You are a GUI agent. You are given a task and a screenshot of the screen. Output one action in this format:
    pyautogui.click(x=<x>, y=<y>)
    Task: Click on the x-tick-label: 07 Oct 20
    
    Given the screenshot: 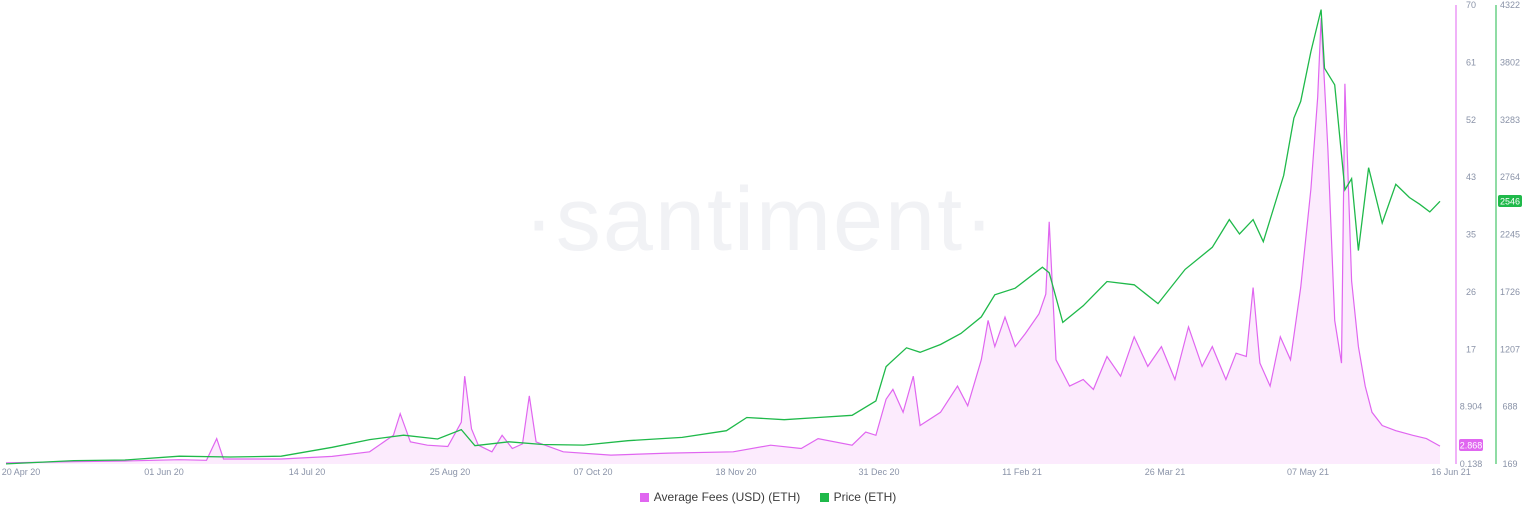 What is the action you would take?
    pyautogui.click(x=592, y=472)
    